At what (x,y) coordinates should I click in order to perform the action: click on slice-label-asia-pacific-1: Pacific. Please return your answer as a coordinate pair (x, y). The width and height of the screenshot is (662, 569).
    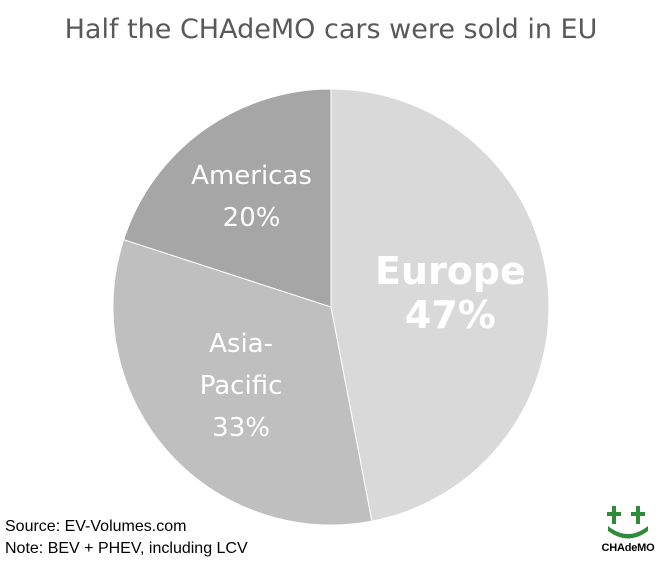
    Looking at the image, I should click on (241, 386).